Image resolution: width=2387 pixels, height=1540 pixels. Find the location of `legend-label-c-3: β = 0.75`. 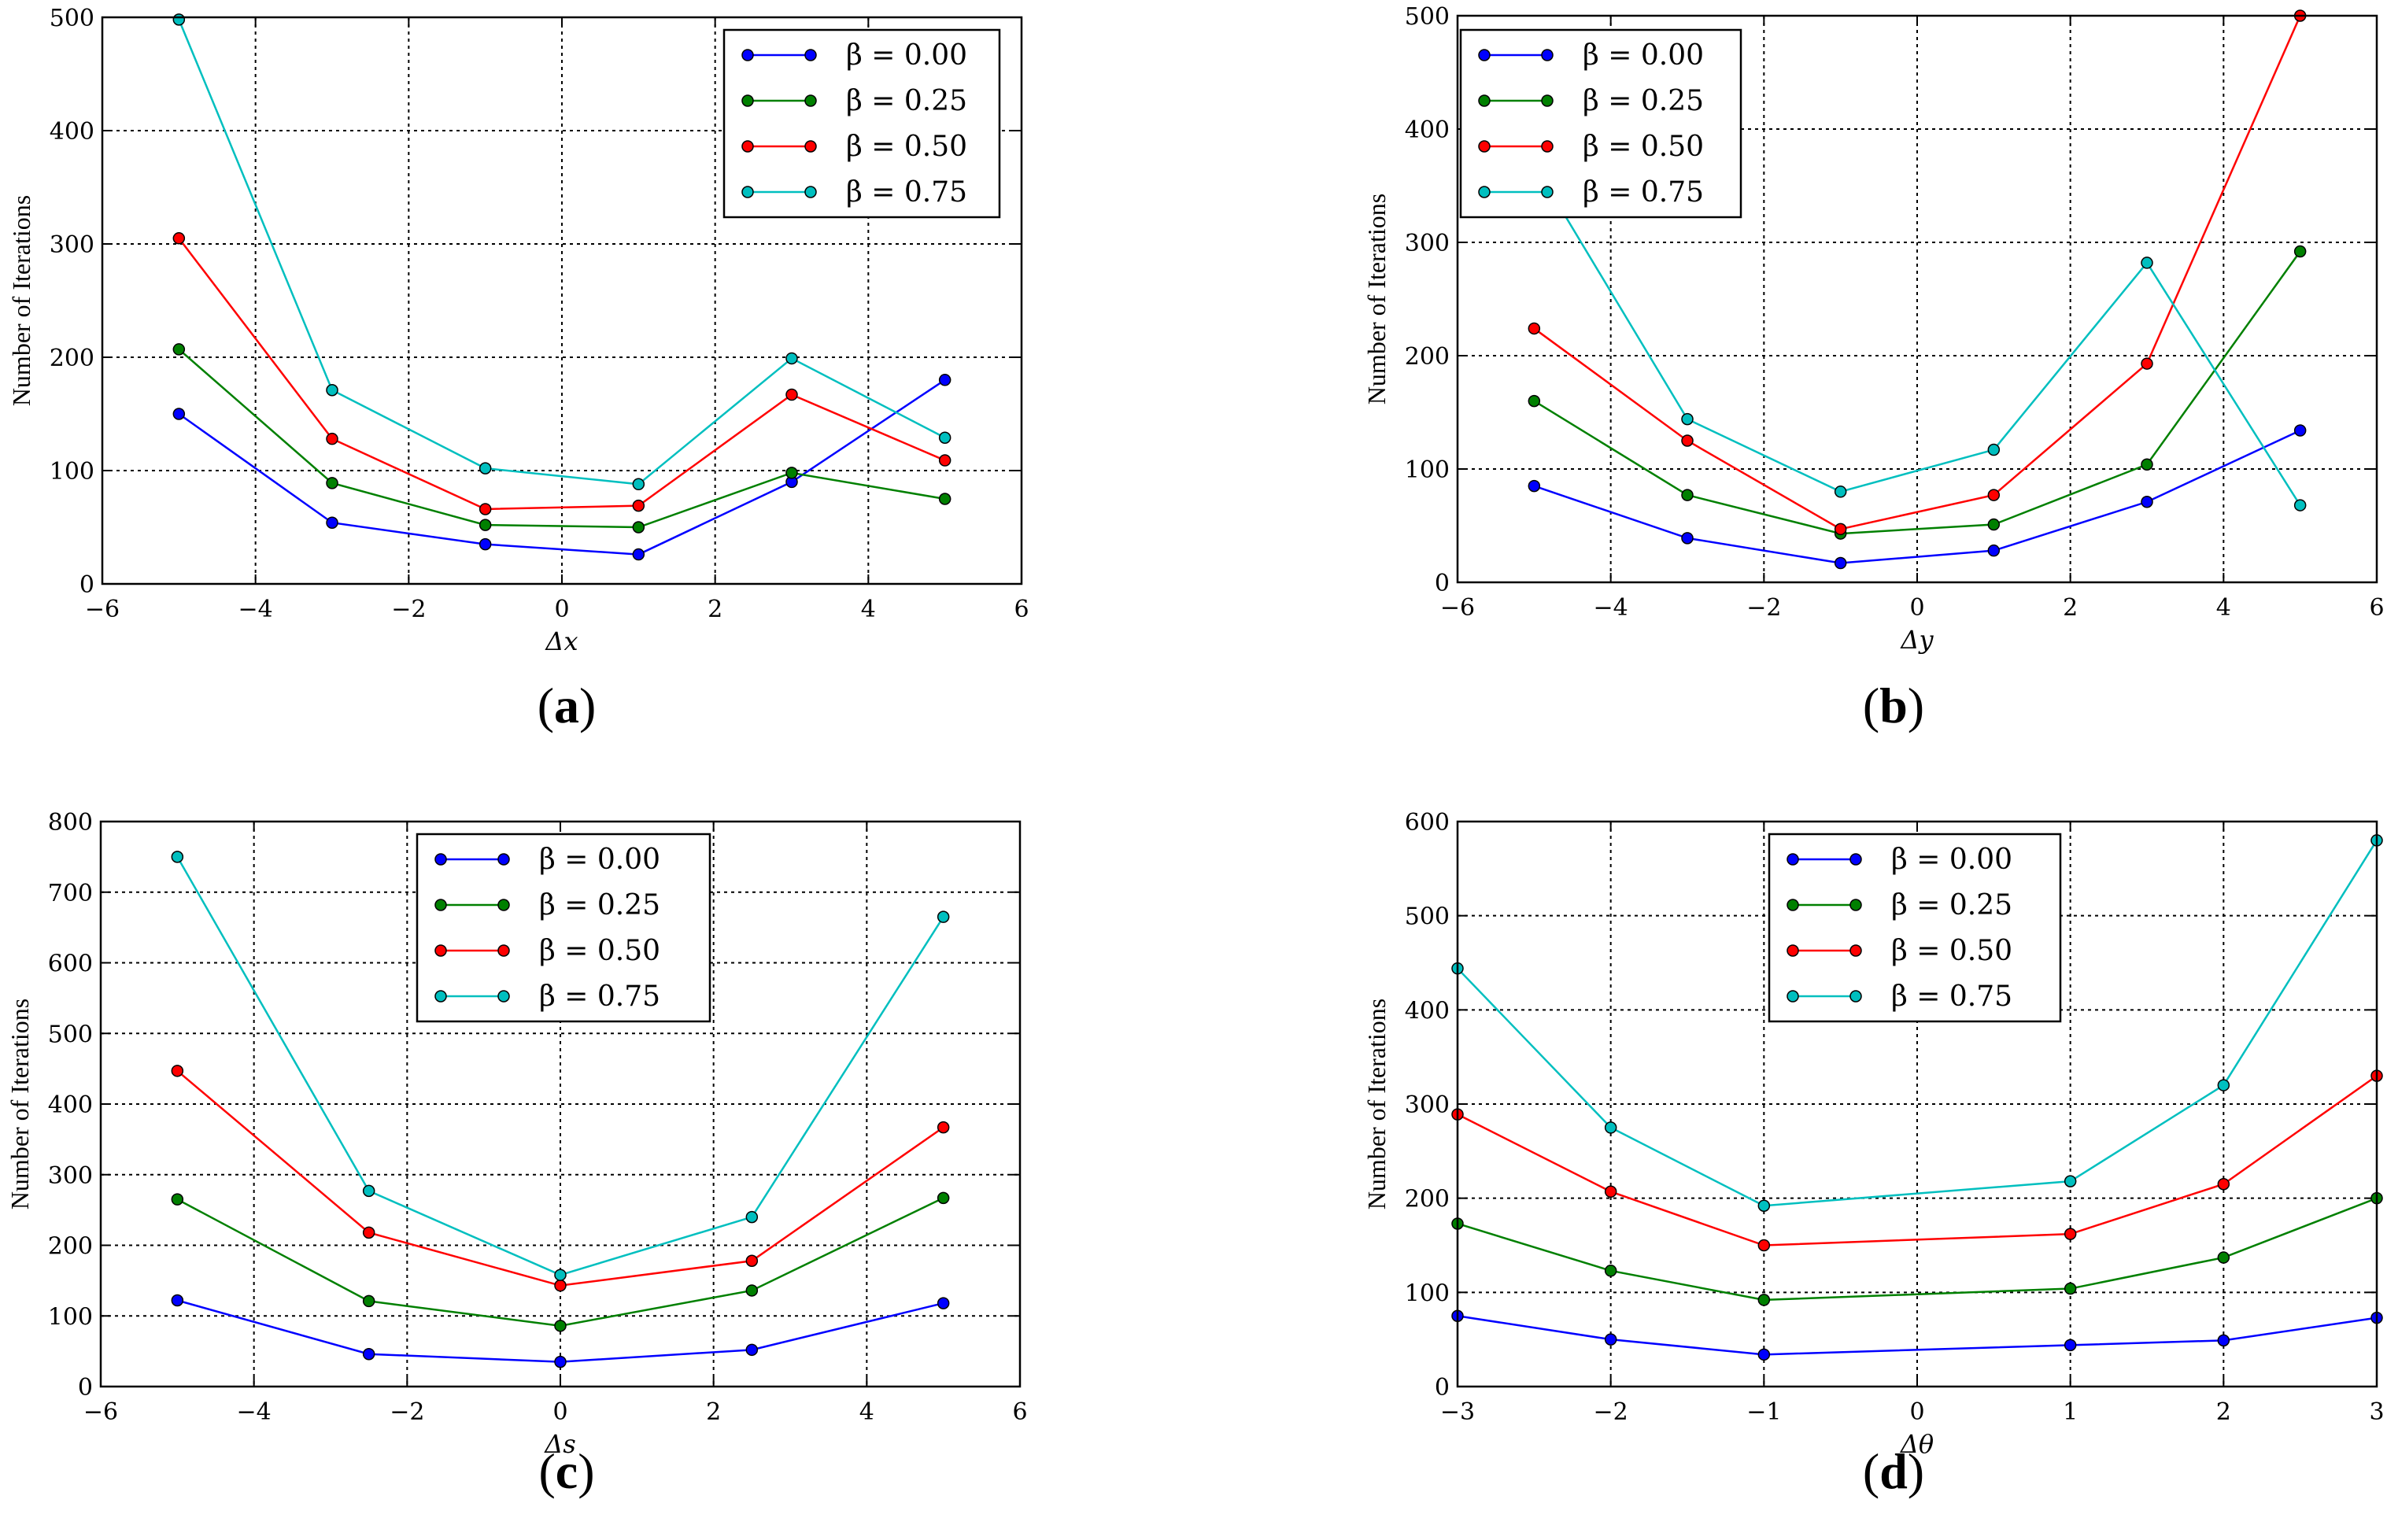

legend-label-c-3: β = 0.75 is located at coordinates (599, 997).